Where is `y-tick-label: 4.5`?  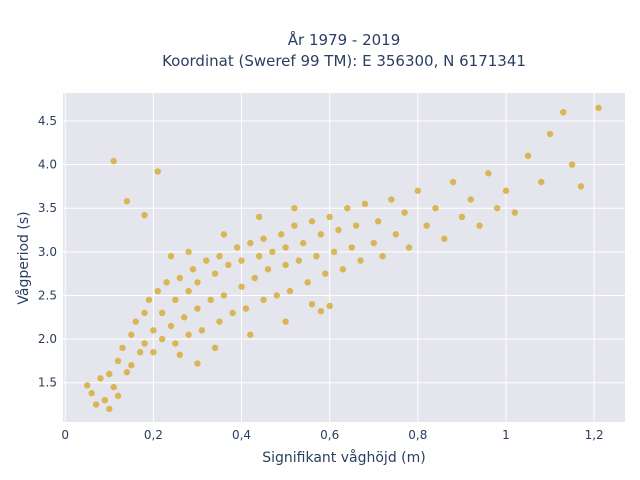
y-tick-label: 4.5 is located at coordinates (47, 121).